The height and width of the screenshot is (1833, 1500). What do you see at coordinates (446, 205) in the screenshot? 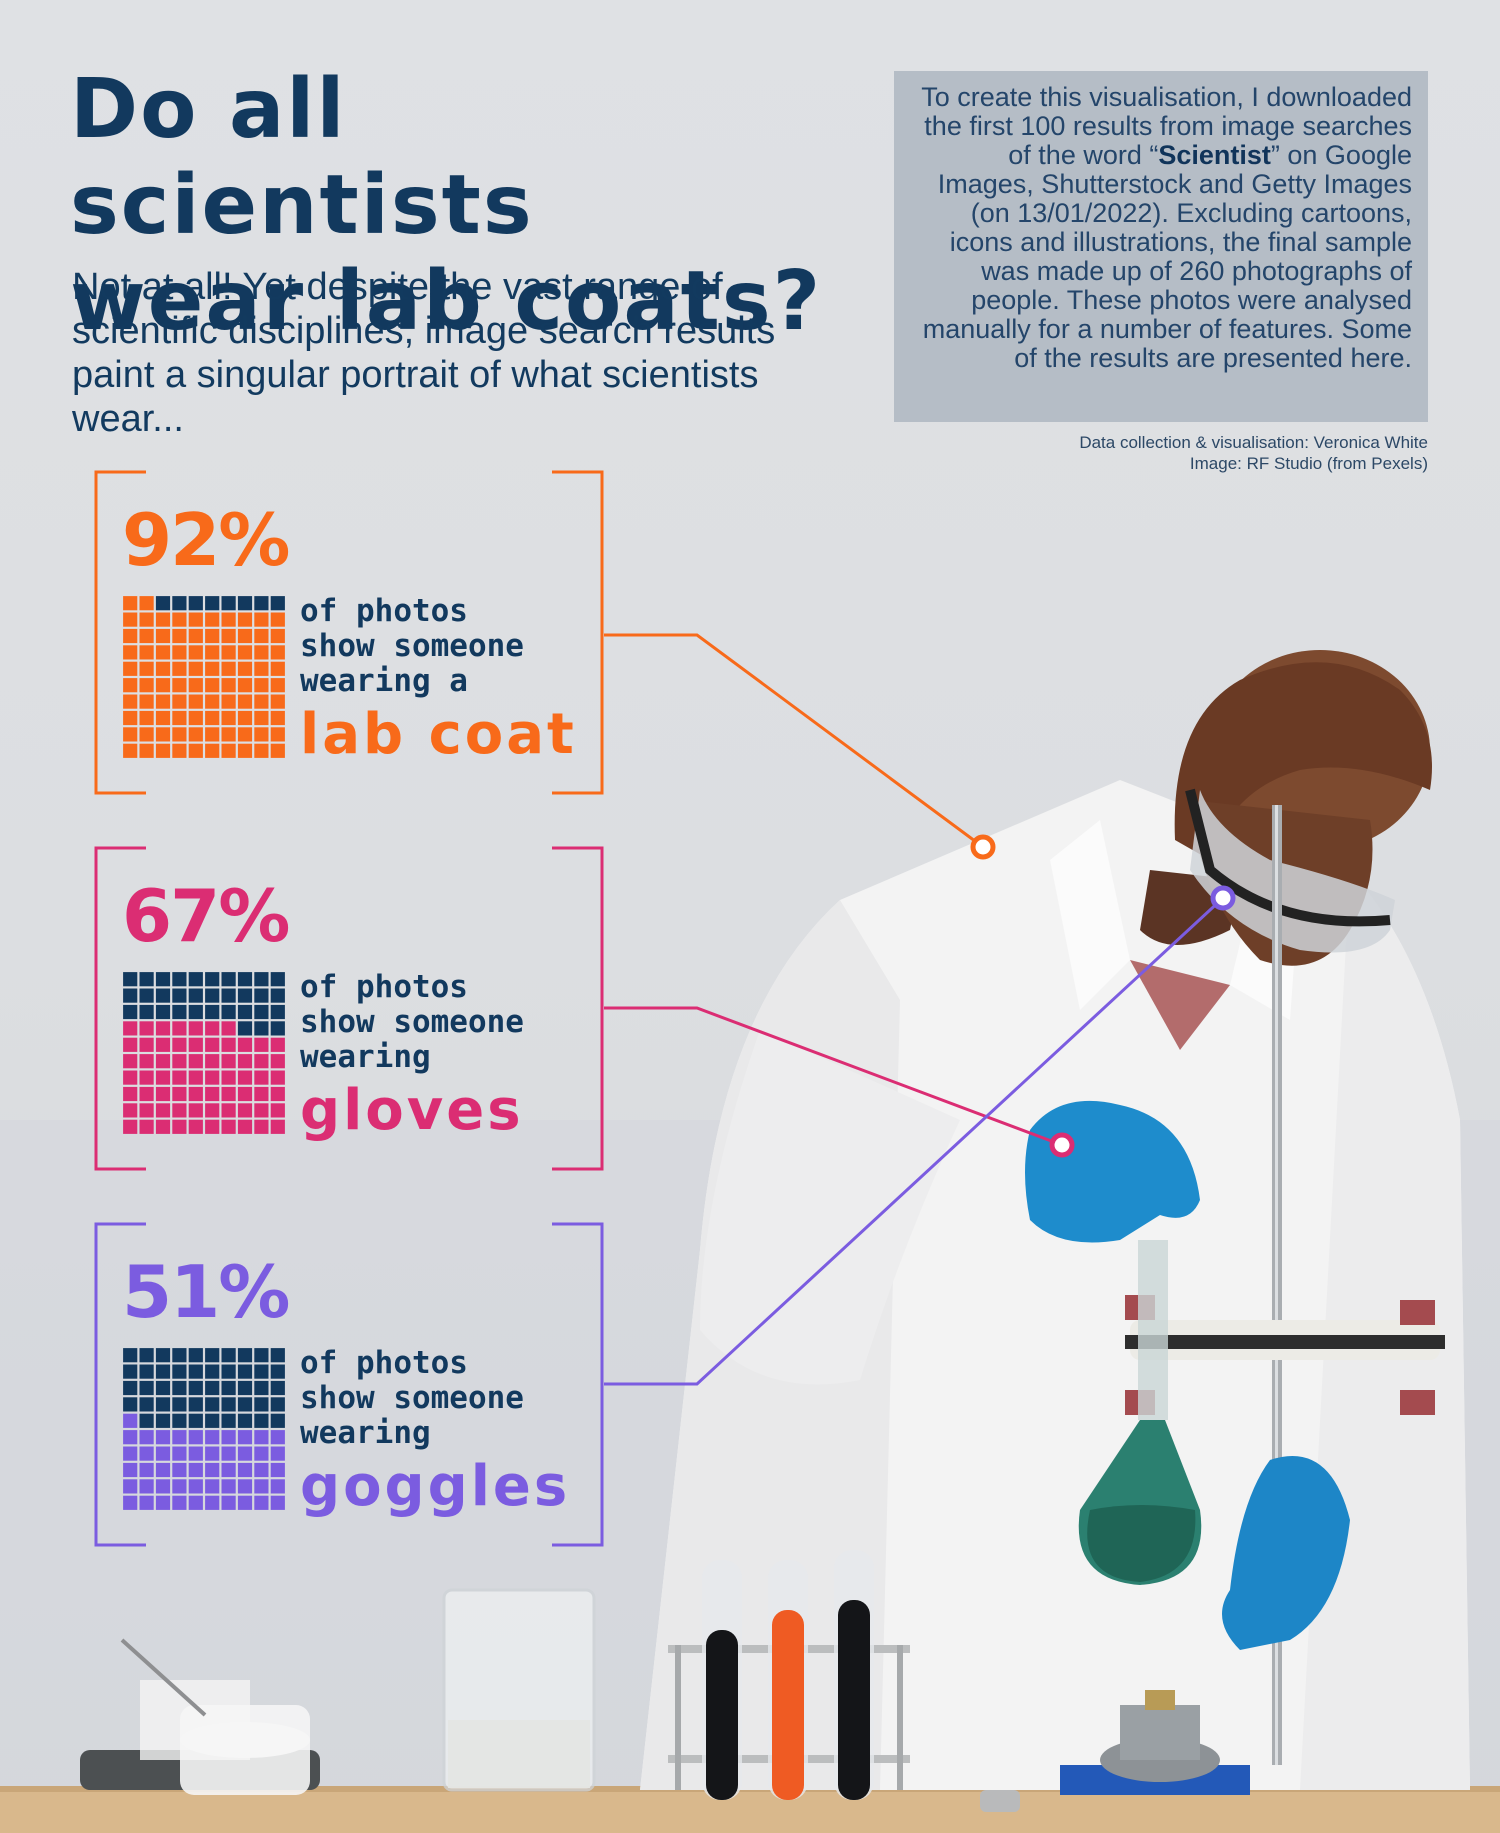
I see `page-title: Do all scientists wear lab coats?` at bounding box center [446, 205].